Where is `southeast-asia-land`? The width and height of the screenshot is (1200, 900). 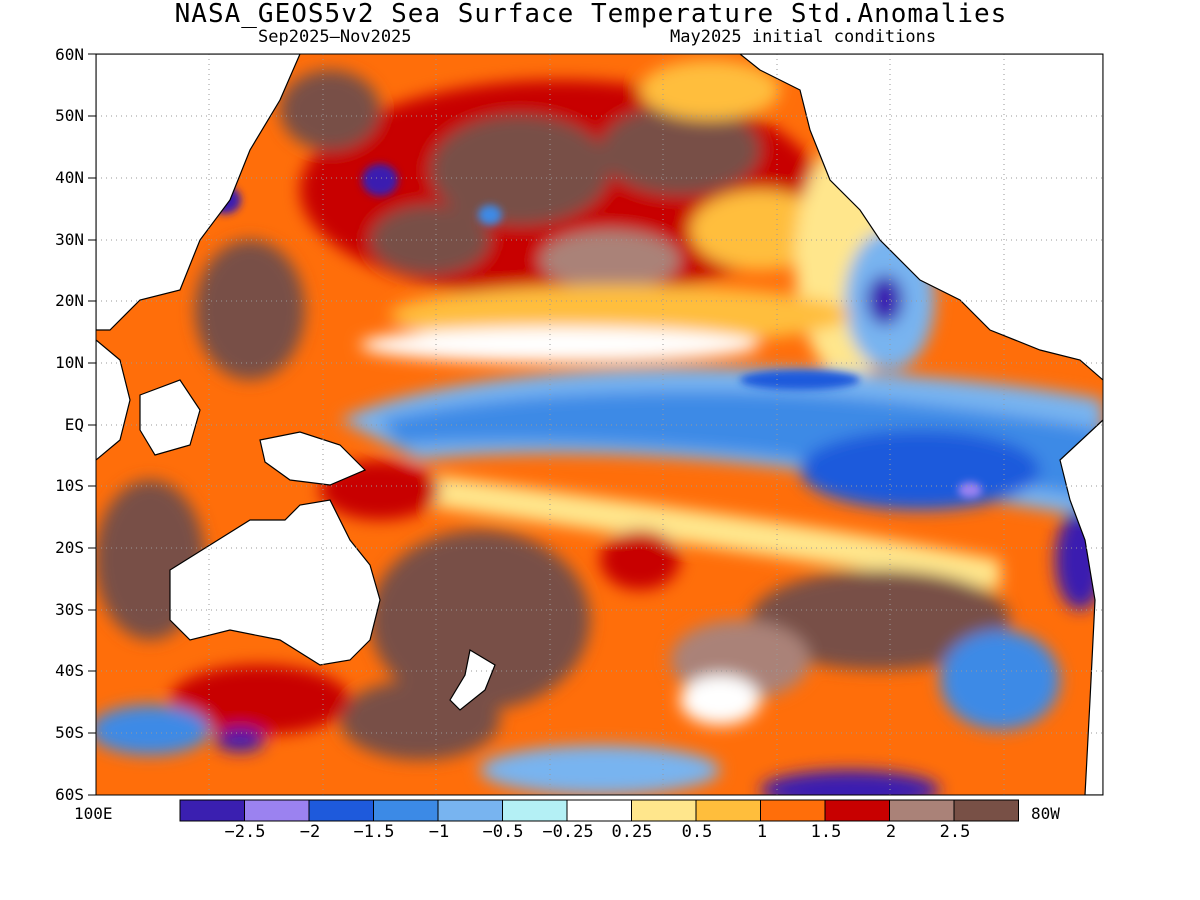 southeast-asia-land is located at coordinates (113, 400).